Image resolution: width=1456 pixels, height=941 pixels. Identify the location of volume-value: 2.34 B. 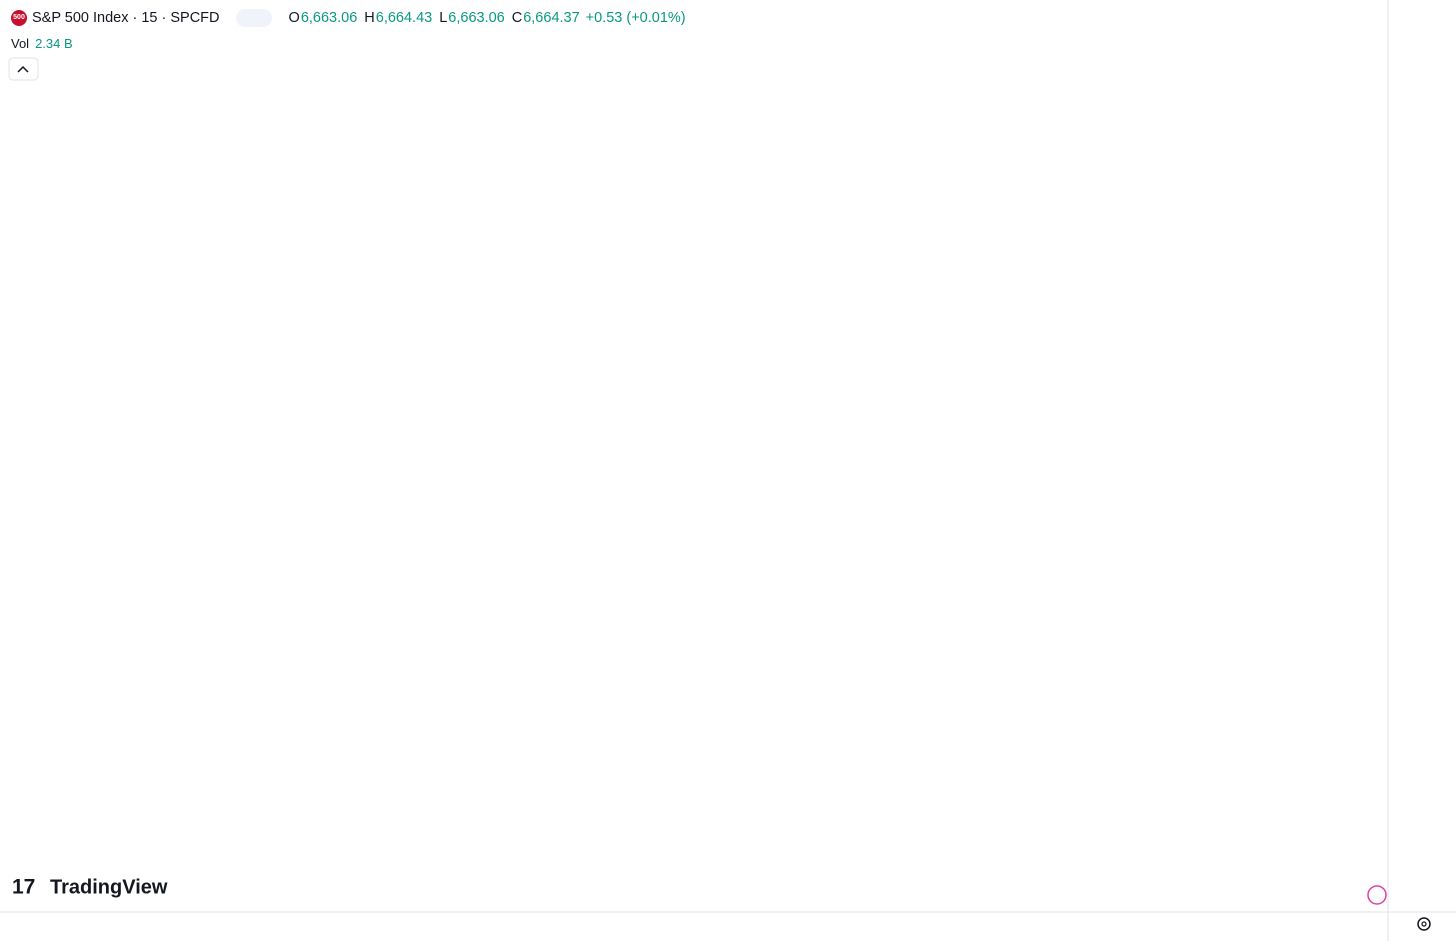
(54, 43).